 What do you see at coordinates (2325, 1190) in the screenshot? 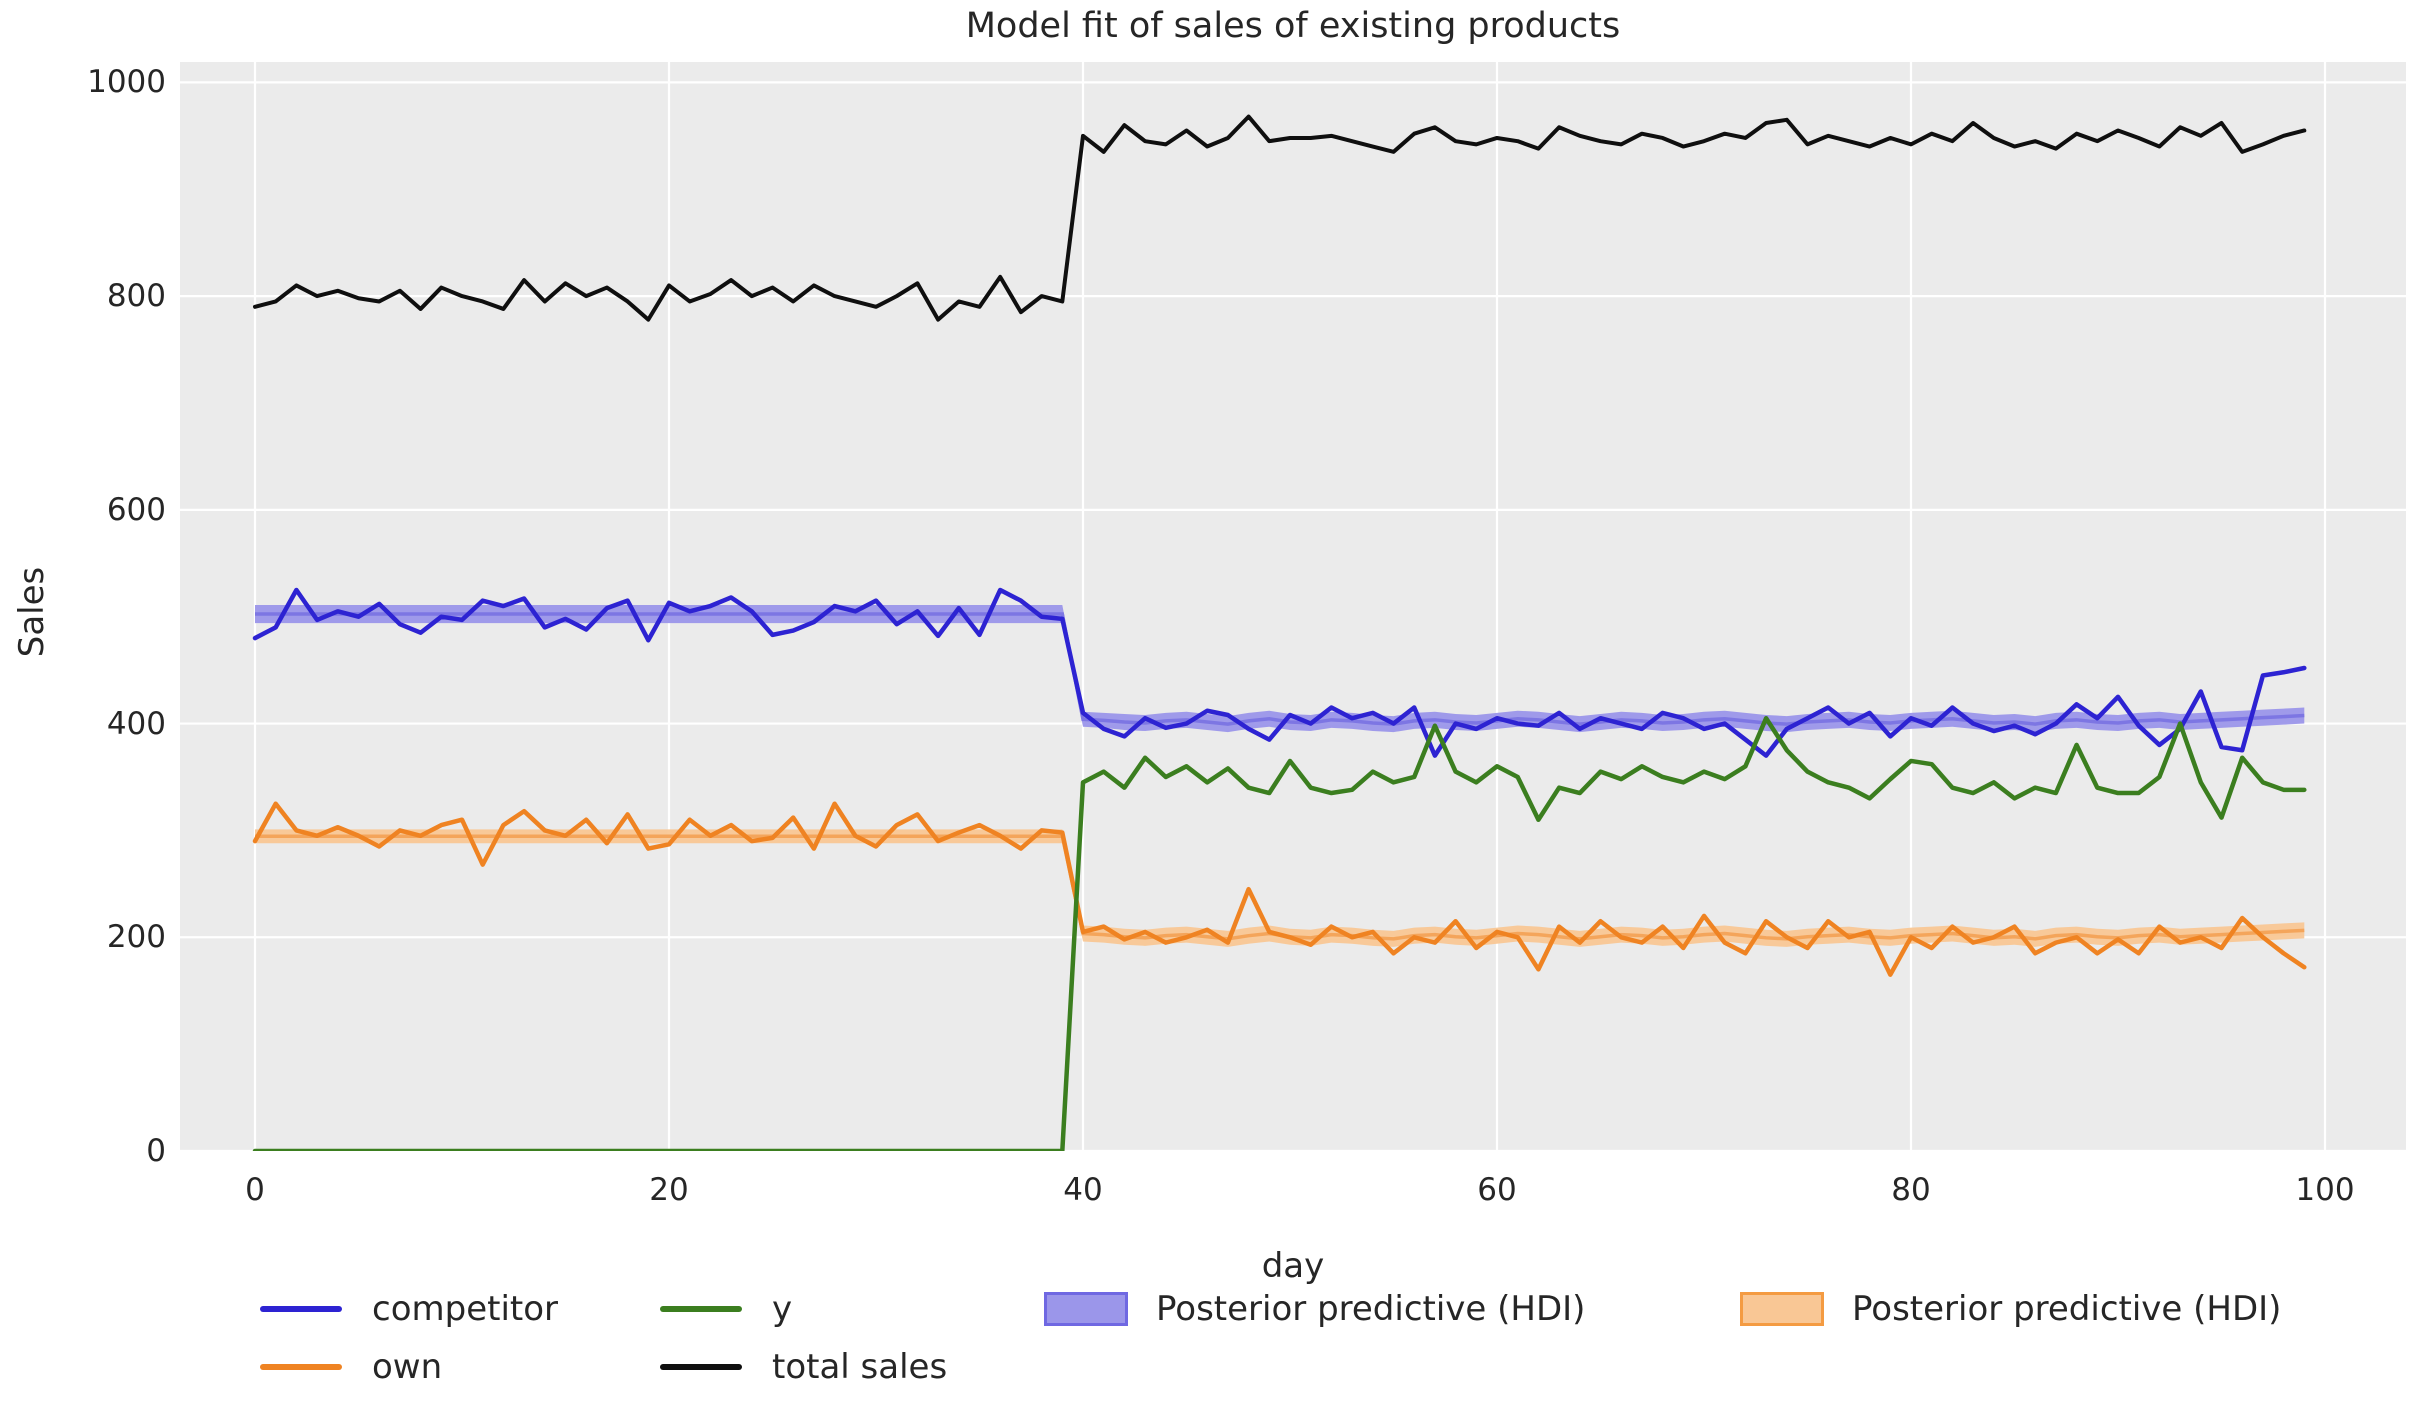
I see `x-tick-100: 100` at bounding box center [2325, 1190].